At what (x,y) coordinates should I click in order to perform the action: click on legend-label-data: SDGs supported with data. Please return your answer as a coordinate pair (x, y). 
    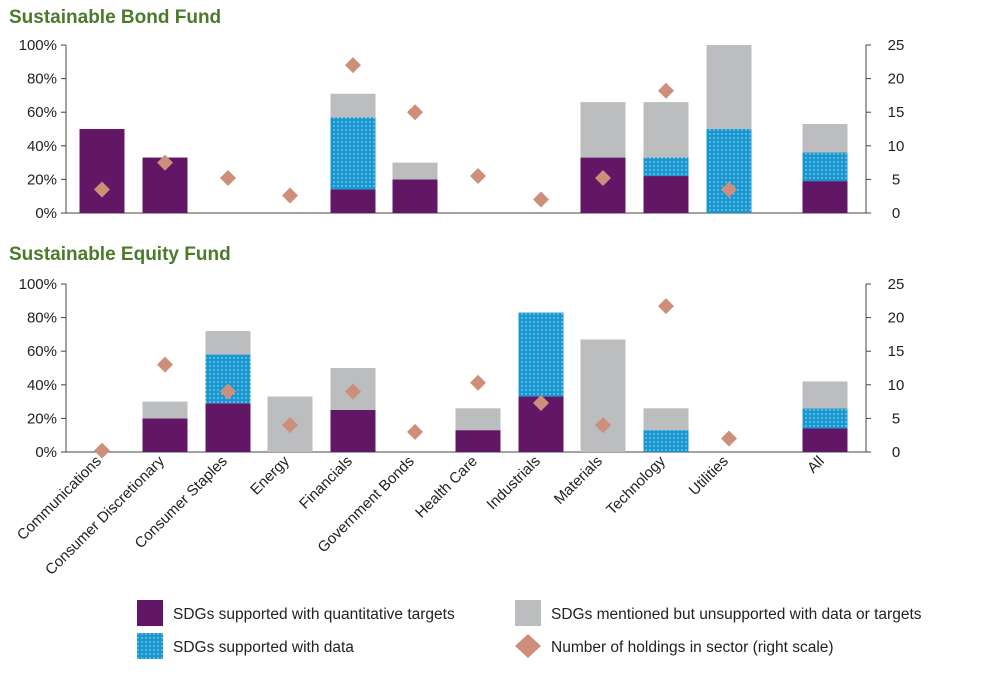
    Looking at the image, I should click on (263, 647).